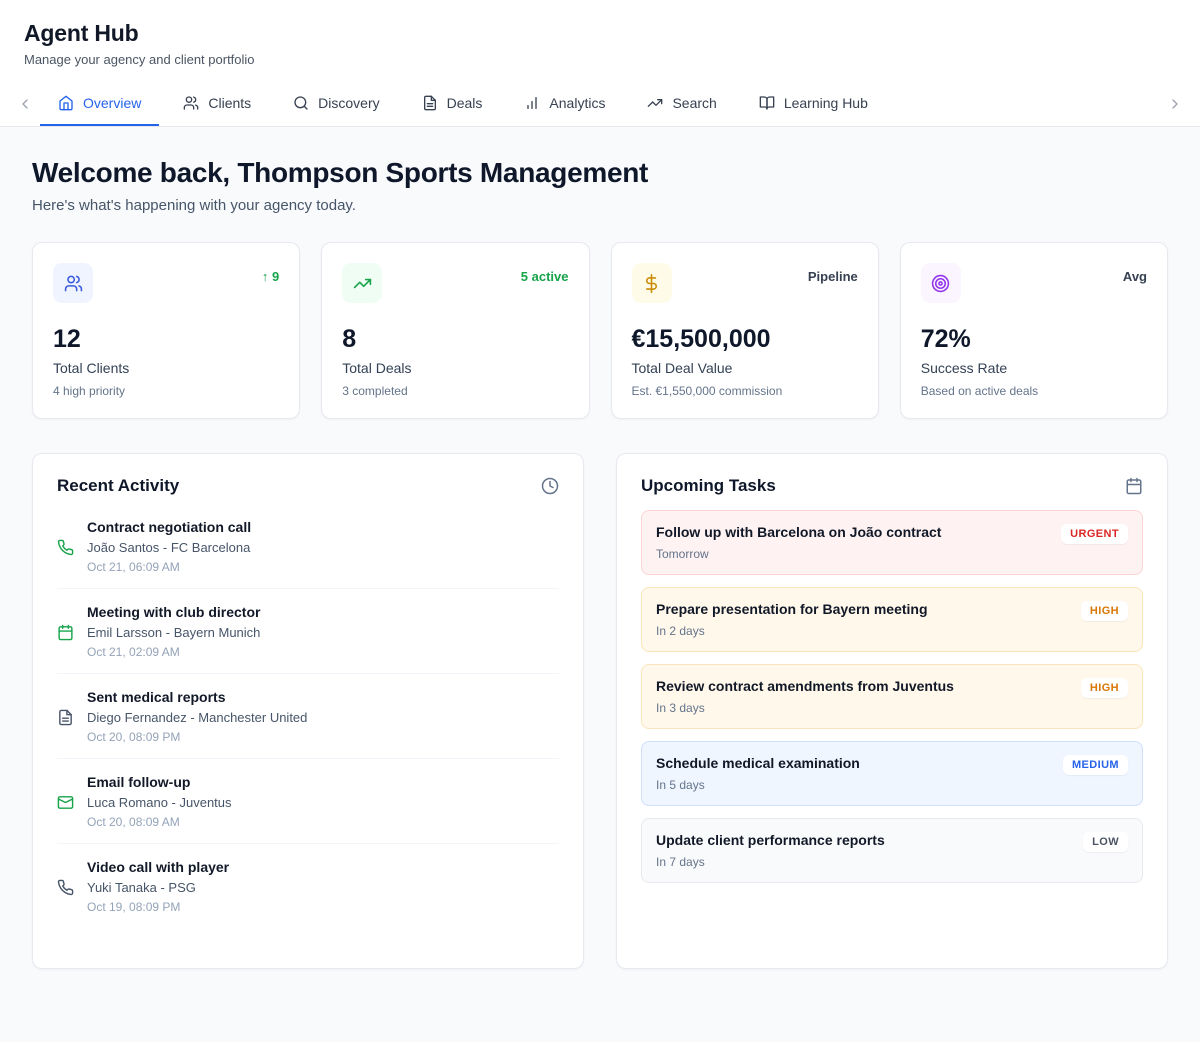  I want to click on tab-label: Learning Hub, so click(825, 102).